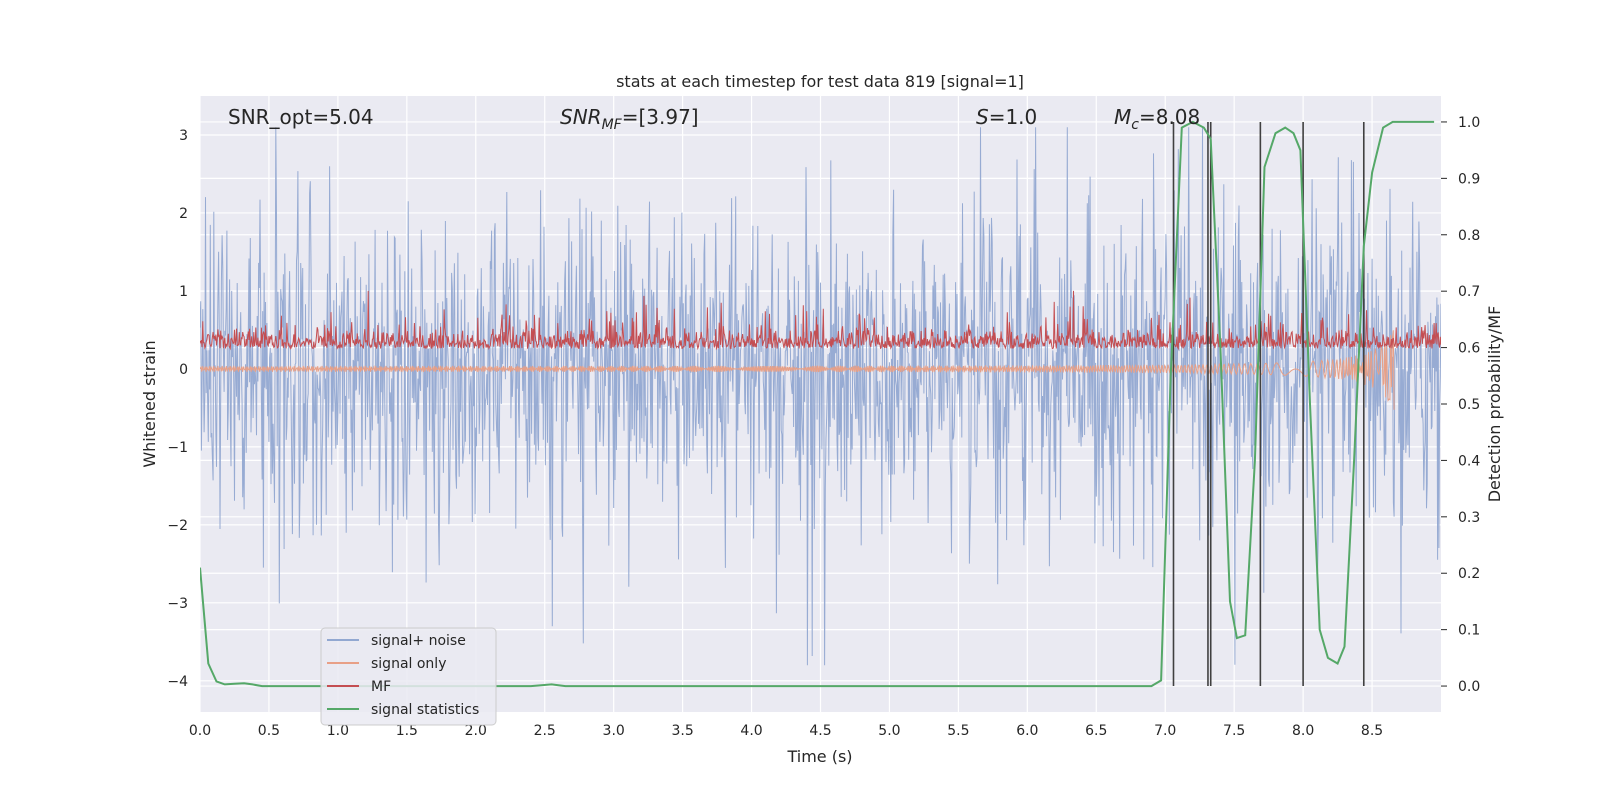 The height and width of the screenshot is (800, 1600). What do you see at coordinates (1165, 731) in the screenshot?
I see `x-tick-label-14: 7.0` at bounding box center [1165, 731].